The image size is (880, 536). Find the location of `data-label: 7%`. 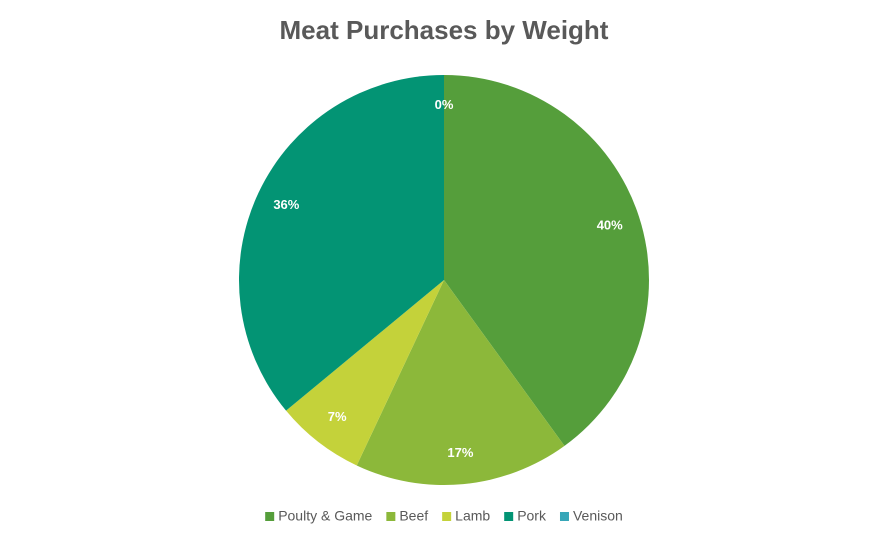

data-label: 7% is located at coordinates (337, 416).